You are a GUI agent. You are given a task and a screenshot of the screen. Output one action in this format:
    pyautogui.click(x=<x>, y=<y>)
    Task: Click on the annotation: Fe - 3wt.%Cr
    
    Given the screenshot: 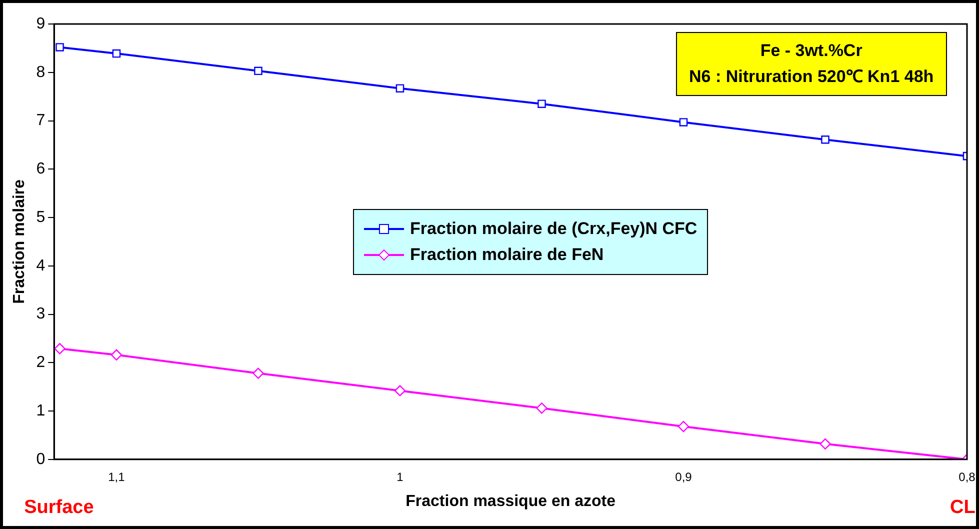 What is the action you would take?
    pyautogui.click(x=811, y=50)
    